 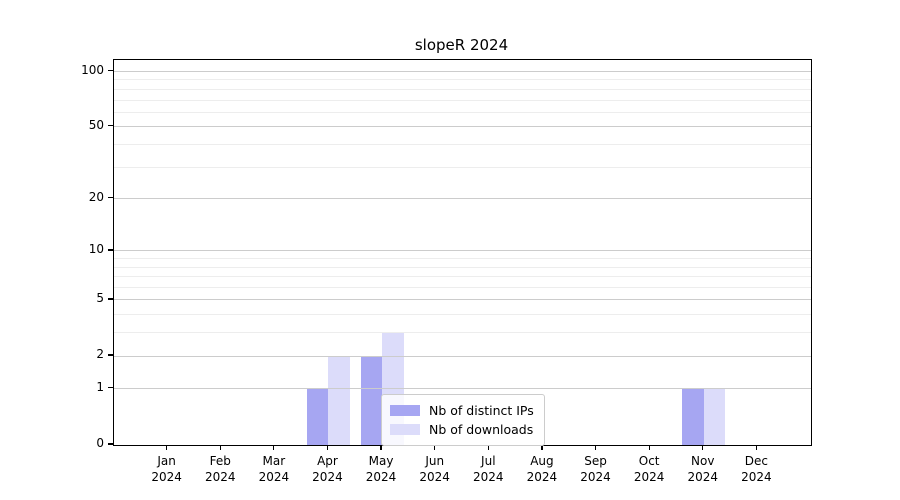 What do you see at coordinates (703, 469) in the screenshot?
I see `x-tick-label: Nov 2024` at bounding box center [703, 469].